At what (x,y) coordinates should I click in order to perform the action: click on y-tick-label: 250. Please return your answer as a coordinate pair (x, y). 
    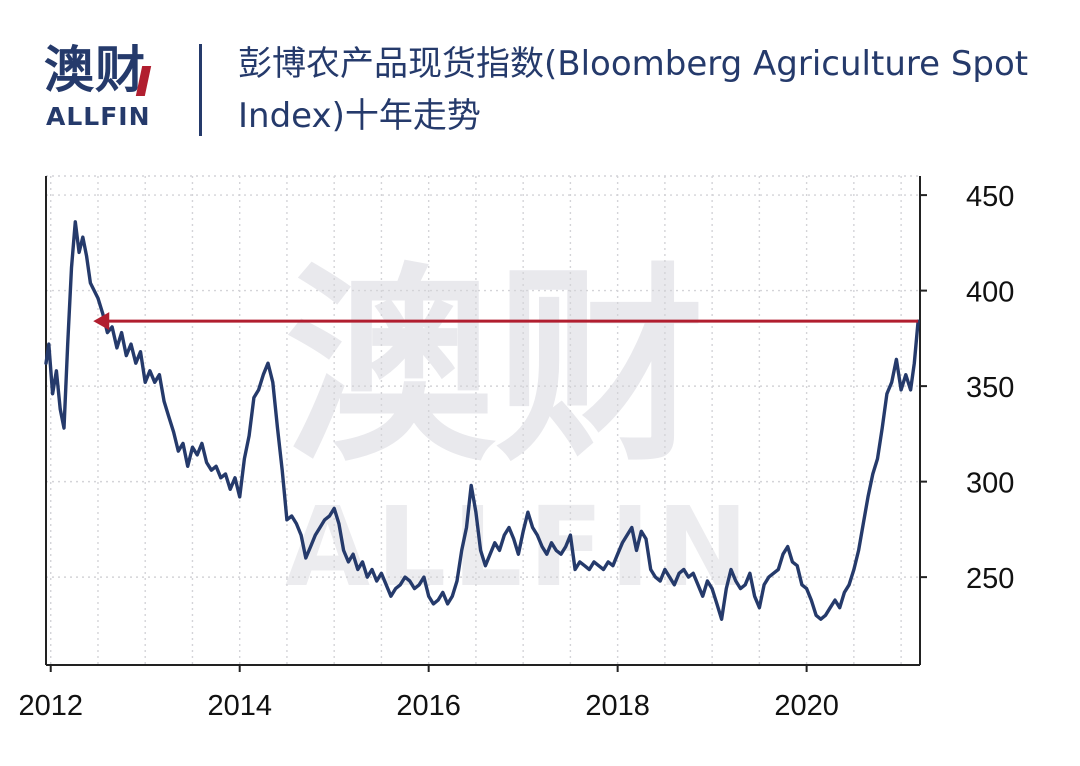
    Looking at the image, I should click on (990, 579).